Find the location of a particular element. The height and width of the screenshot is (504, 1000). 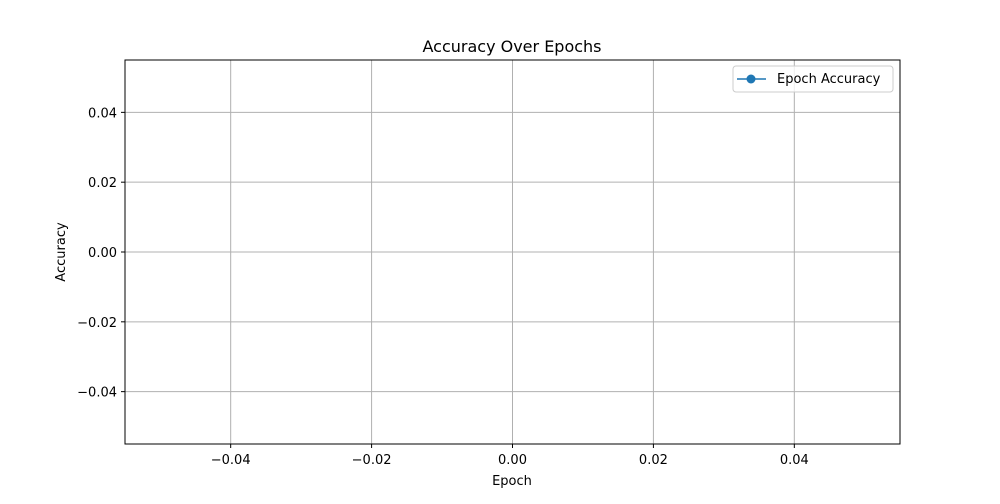

legend-frame is located at coordinates (813, 79).